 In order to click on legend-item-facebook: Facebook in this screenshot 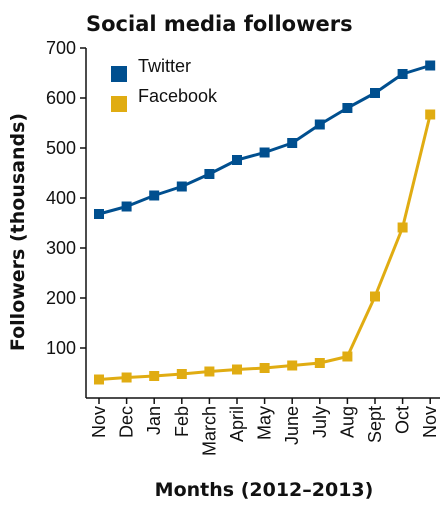, I will do `click(164, 99)`.